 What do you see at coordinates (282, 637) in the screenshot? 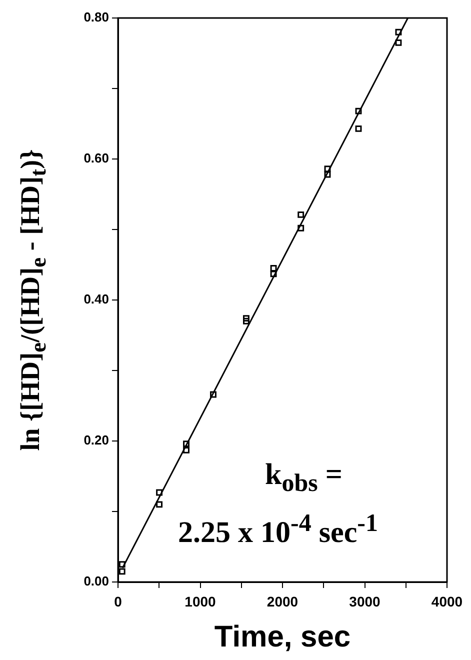
I see `x-axis-title: Time, sec` at bounding box center [282, 637].